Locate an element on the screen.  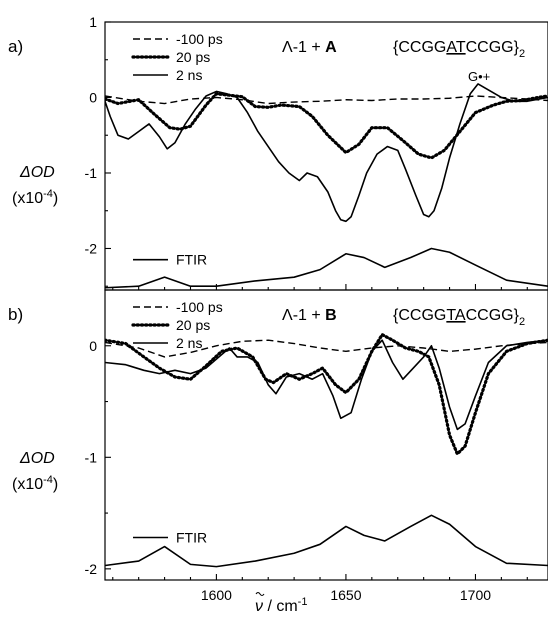
panel-label: b) is located at coordinates (15, 314).